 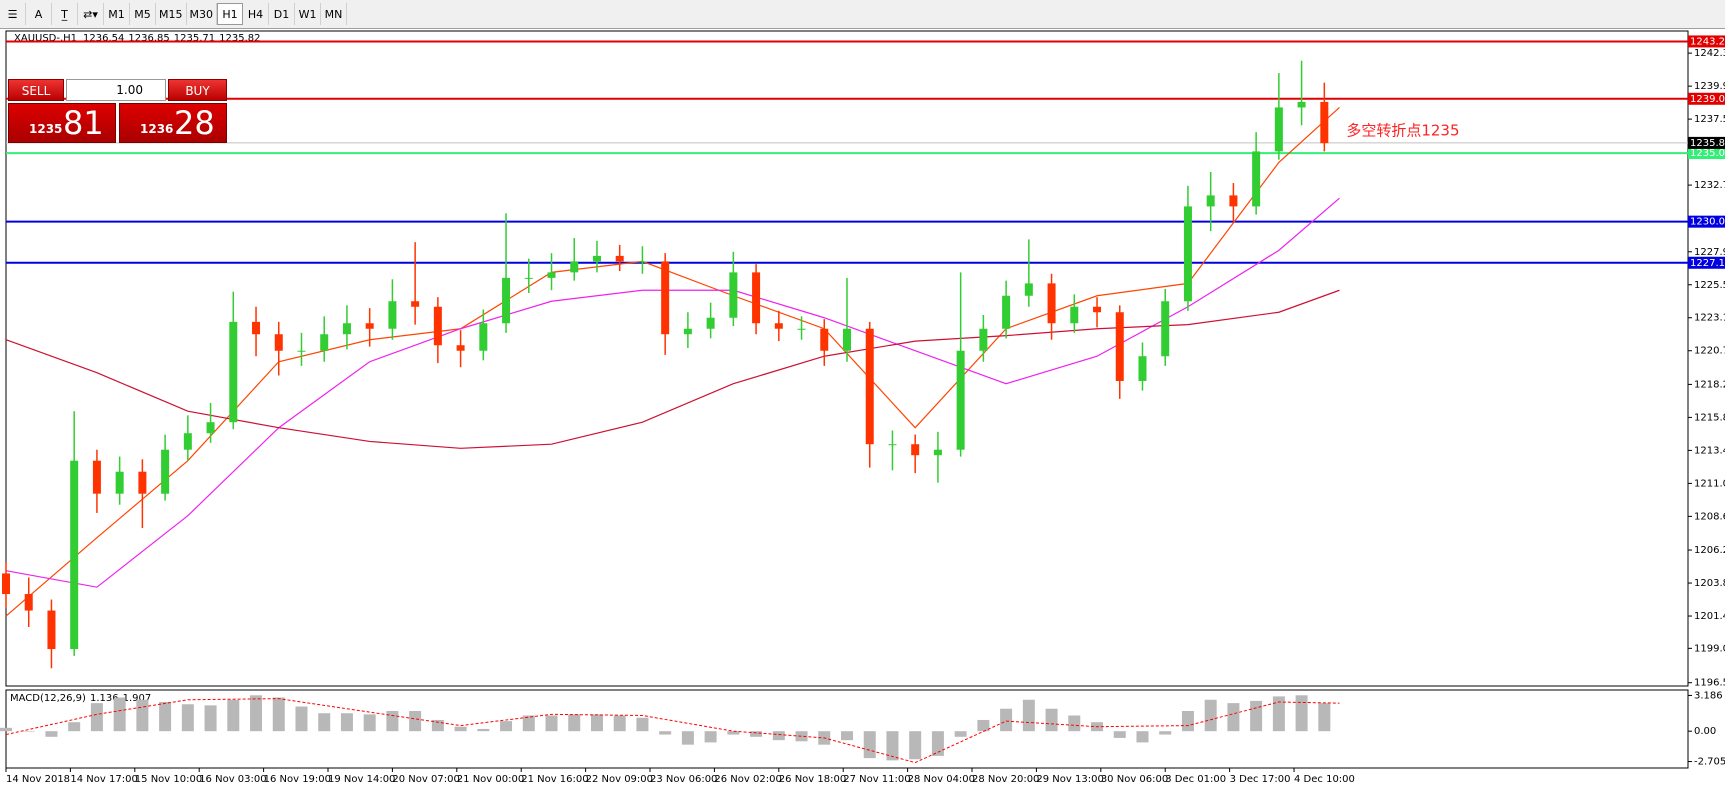 I want to click on level-line-label: 1243.20, so click(x=1707, y=41).